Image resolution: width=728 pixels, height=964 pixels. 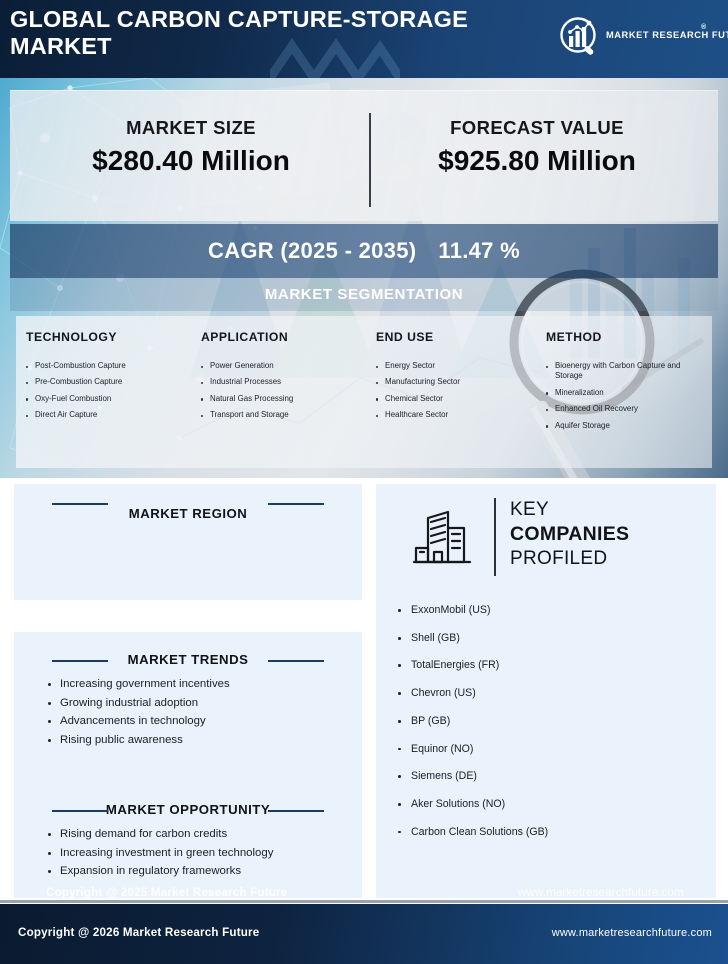 I want to click on forecast-value-block: FORECAST VALUE $925.80 Million, so click(x=537, y=147).